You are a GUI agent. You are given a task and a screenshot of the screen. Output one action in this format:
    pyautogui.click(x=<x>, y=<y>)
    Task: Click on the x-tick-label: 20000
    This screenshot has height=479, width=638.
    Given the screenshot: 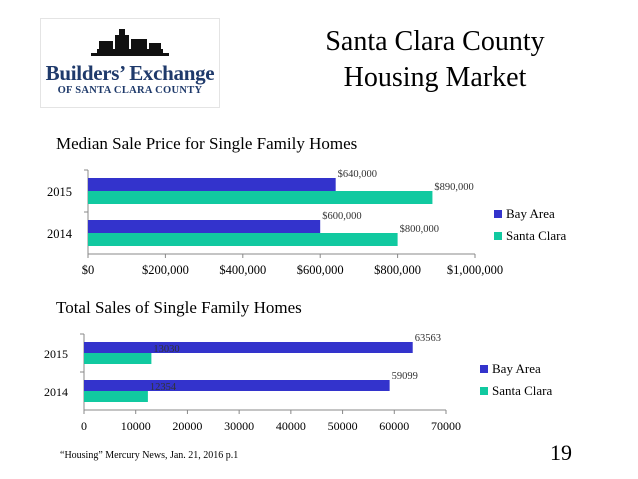 What is the action you would take?
    pyautogui.click(x=187, y=426)
    